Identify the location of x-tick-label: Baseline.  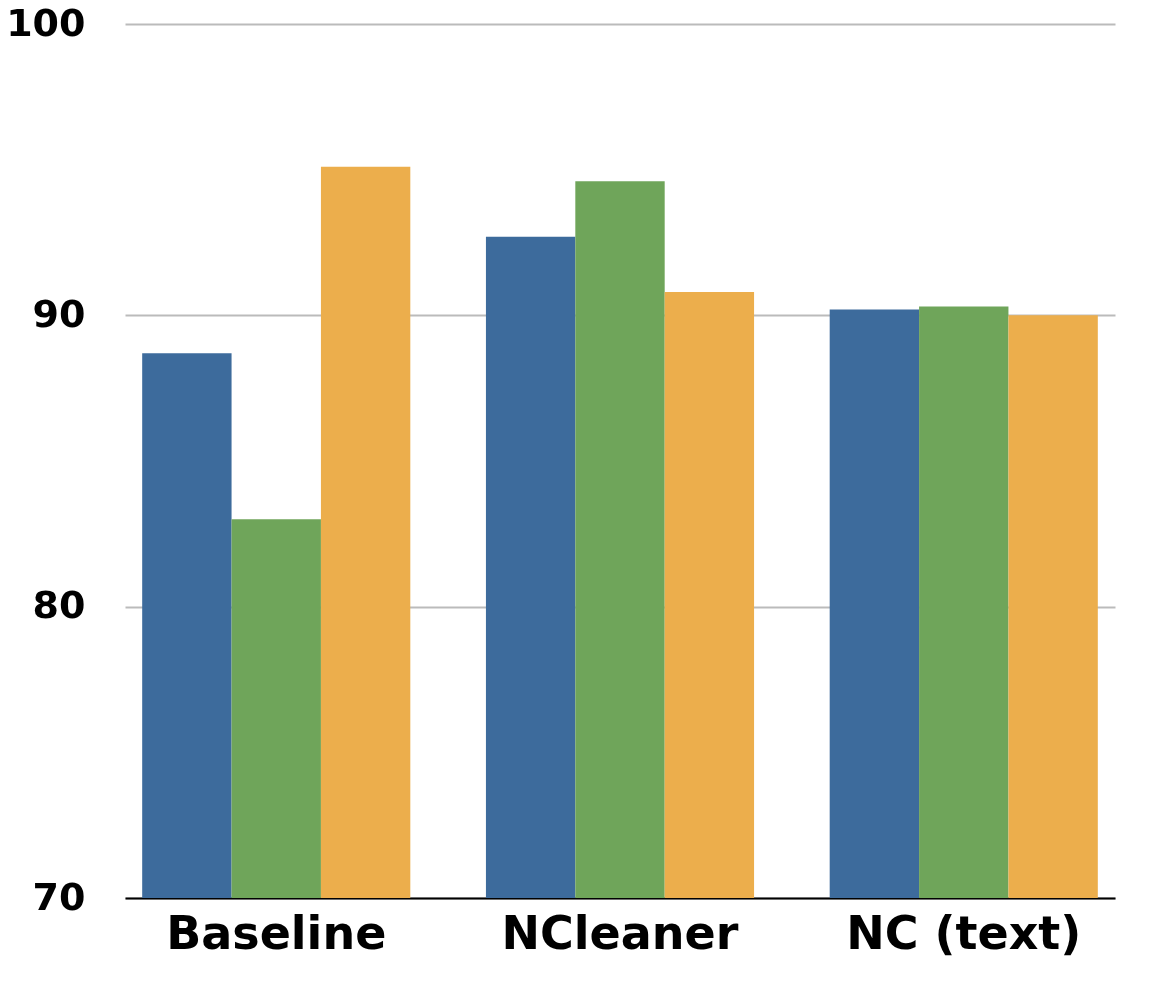
(276, 932).